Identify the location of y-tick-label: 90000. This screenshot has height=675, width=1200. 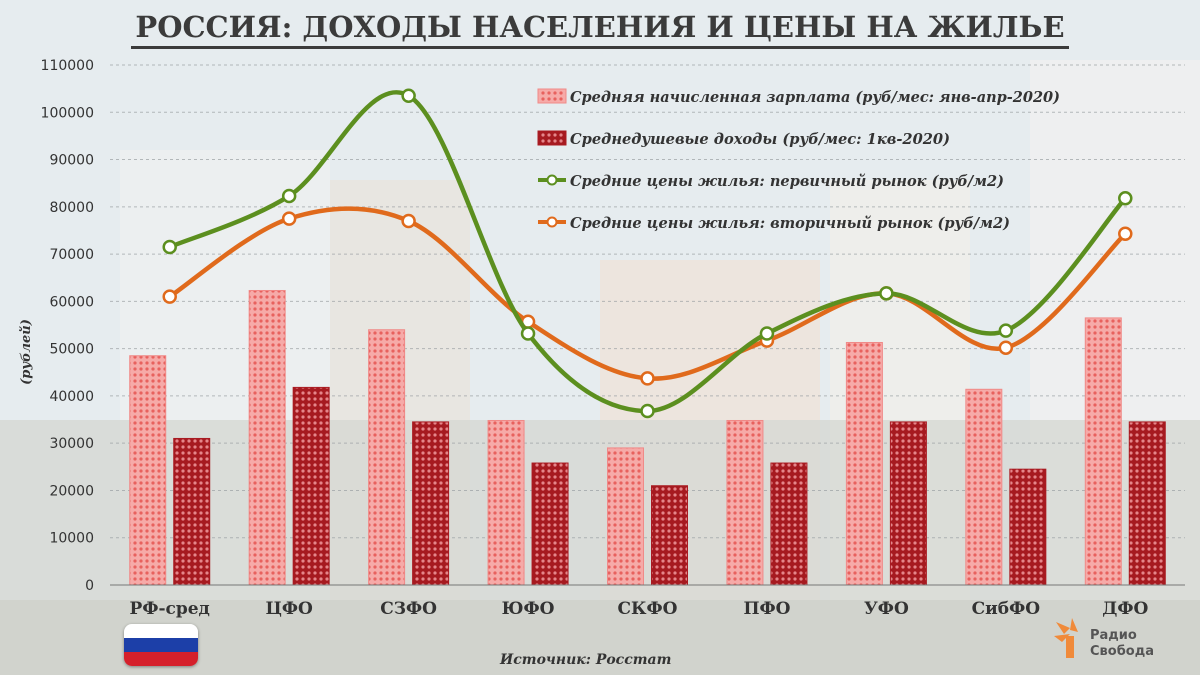
(71, 161).